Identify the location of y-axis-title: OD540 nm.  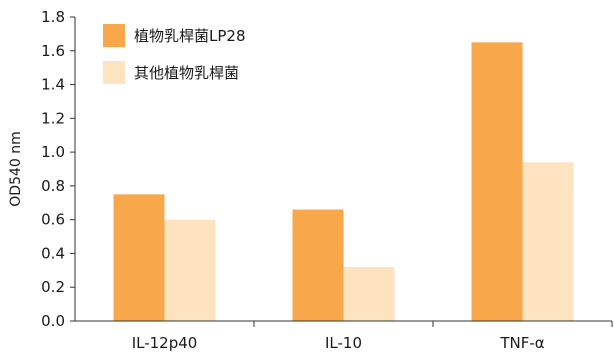
(16, 168).